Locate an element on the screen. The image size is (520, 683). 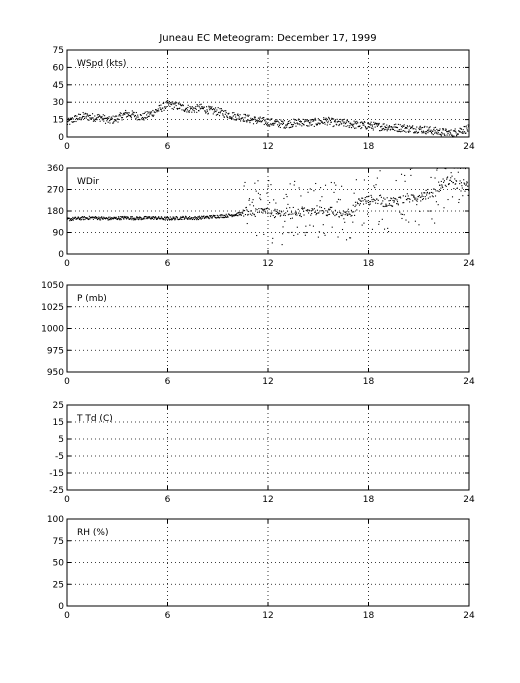
y-tick-label: 180 is located at coordinates (55, 212).